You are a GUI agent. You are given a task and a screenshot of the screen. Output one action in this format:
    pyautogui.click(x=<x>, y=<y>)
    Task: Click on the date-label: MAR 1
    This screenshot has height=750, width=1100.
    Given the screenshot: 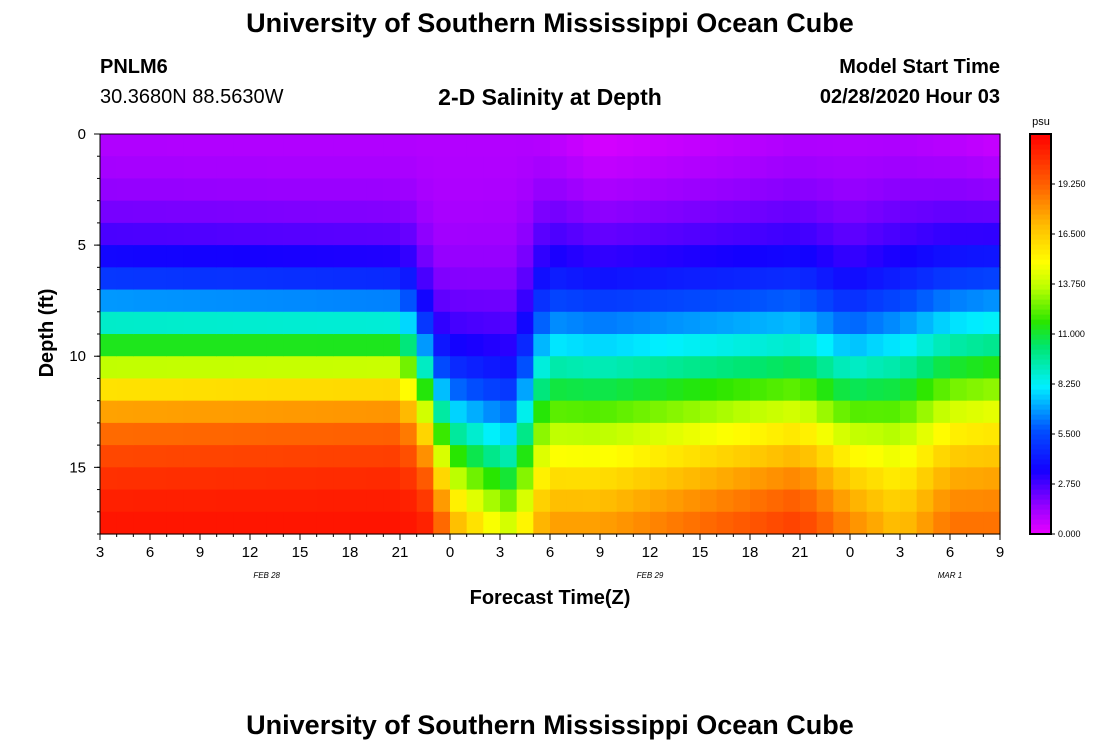 What is the action you would take?
    pyautogui.click(x=950, y=575)
    